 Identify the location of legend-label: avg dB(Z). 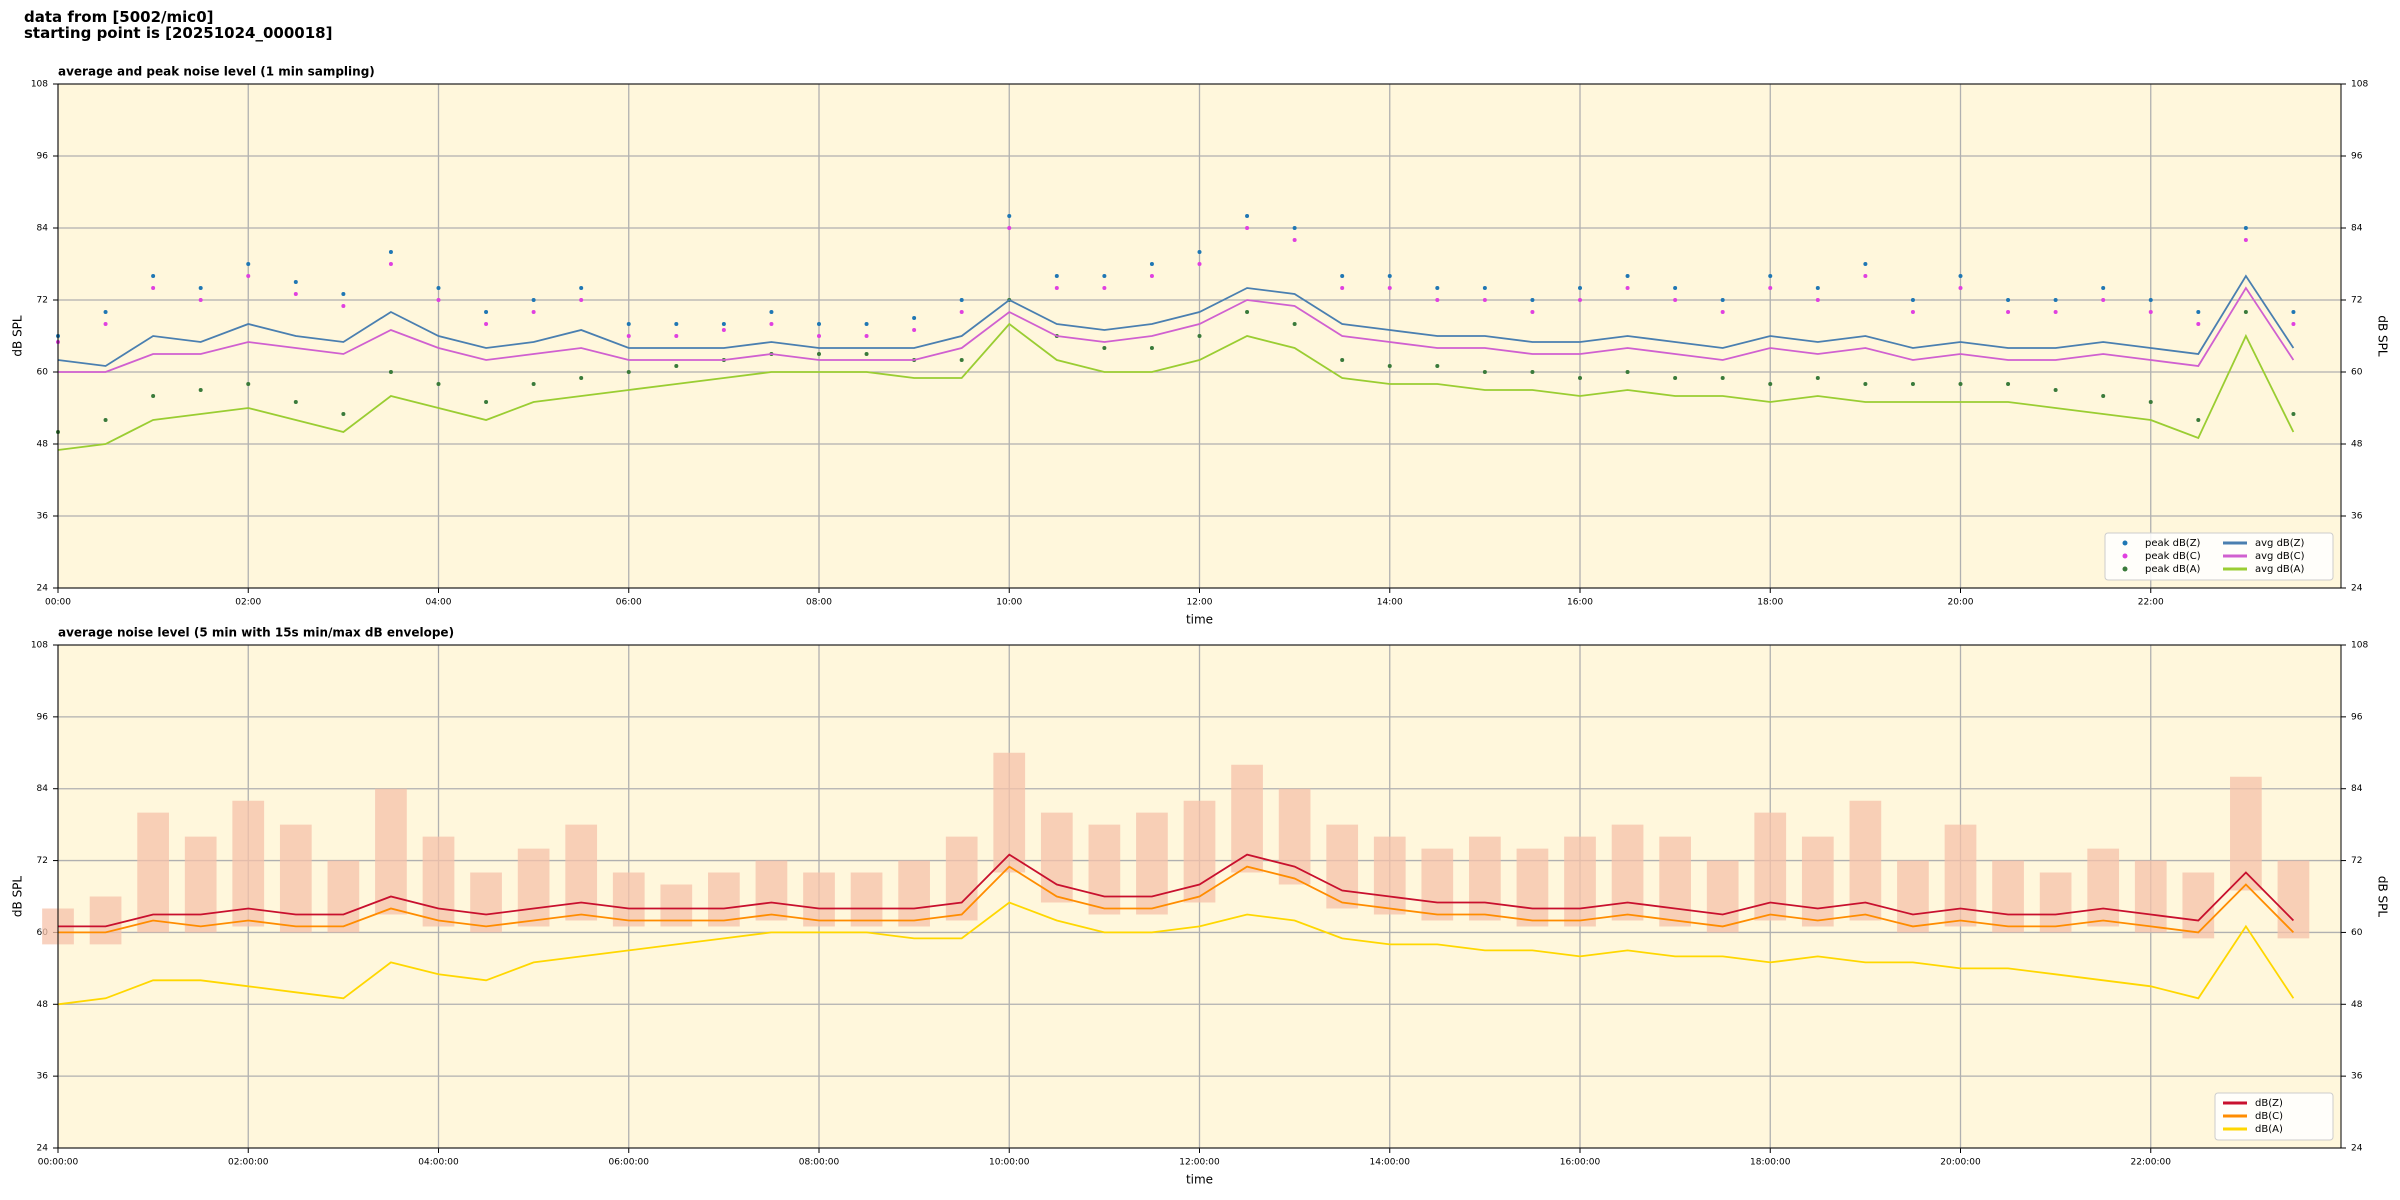
(2280, 543).